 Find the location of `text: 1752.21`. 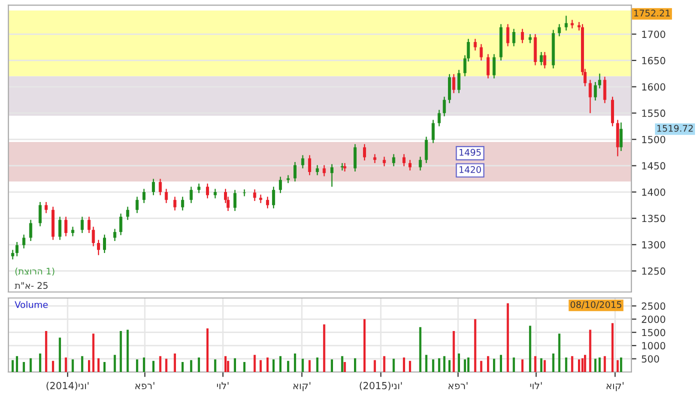

text: 1752.21 is located at coordinates (652, 13).